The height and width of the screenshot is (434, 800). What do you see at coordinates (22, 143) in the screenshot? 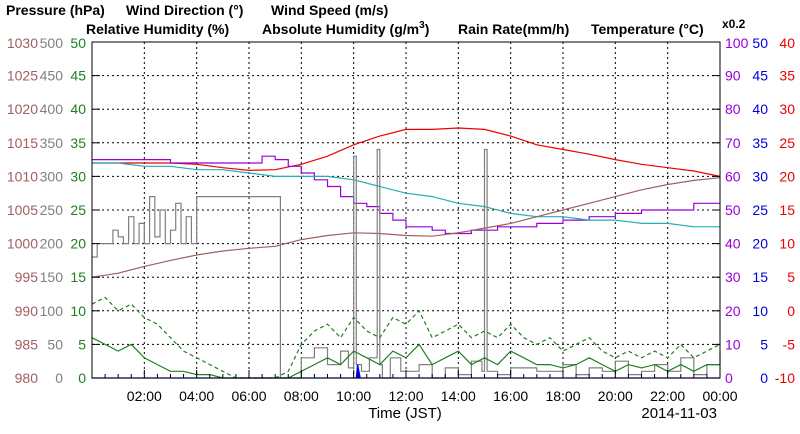
I see `y-tick-label-pressure: 1015` at bounding box center [22, 143].